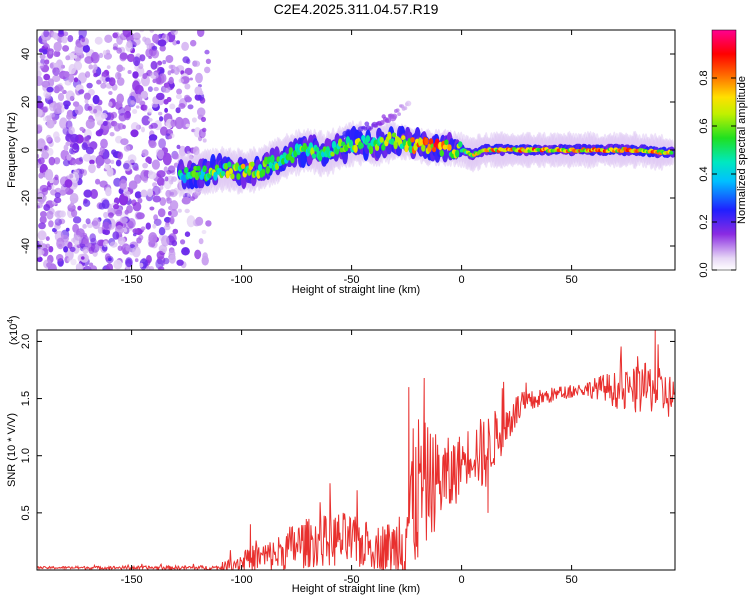 Image resolution: width=750 pixels, height=600 pixels. I want to click on y-tick-label: 2.0, so click(26, 341).